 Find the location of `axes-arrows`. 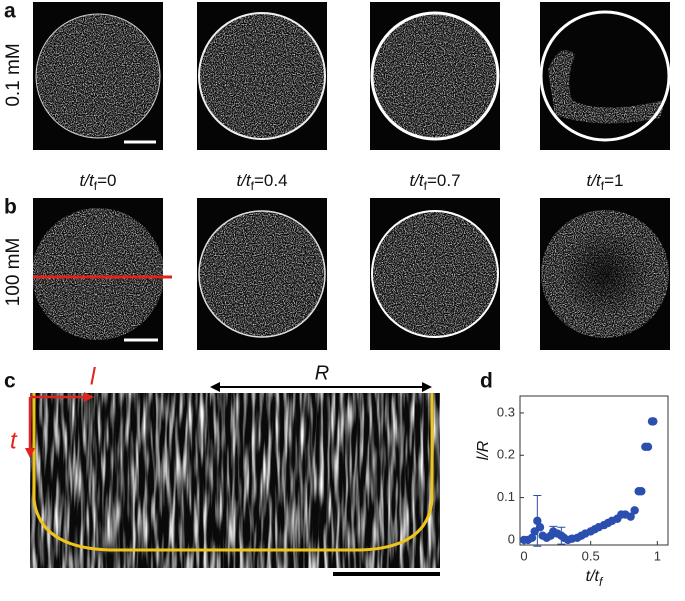

axes-arrows is located at coordinates (58, 423).